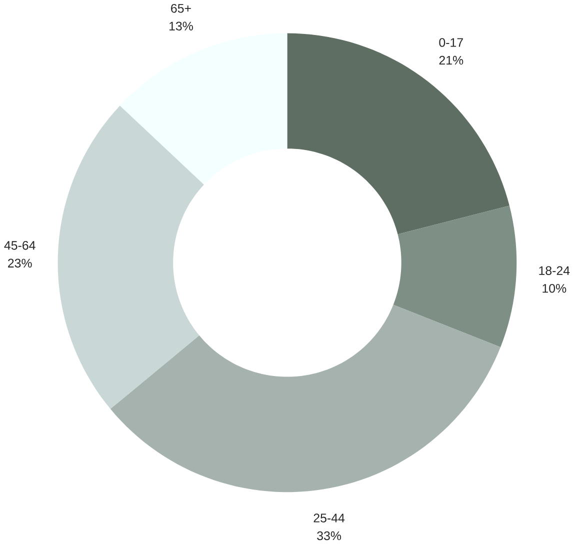 This screenshot has width=574, height=544. Describe the element at coordinates (554, 288) in the screenshot. I see `data-label: 10%` at that location.